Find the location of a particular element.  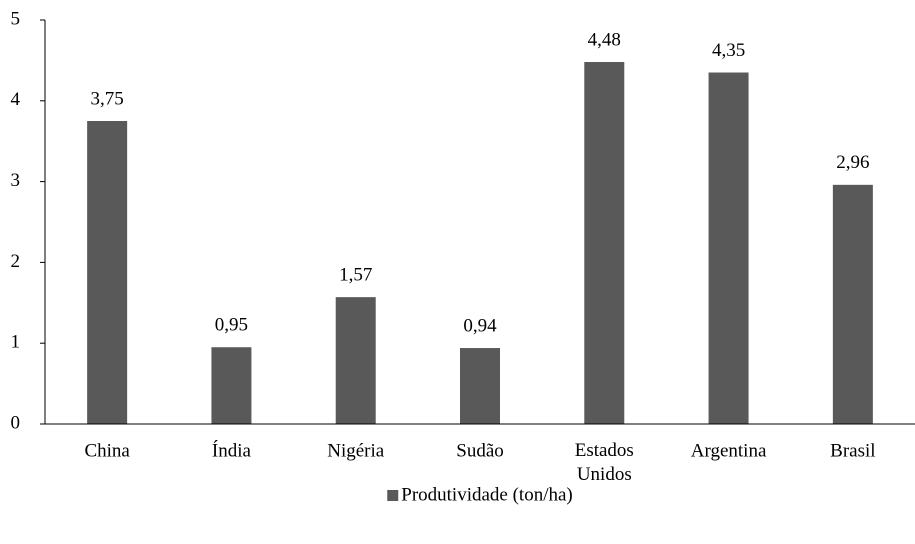

value-label: 4,35 is located at coordinates (728, 50).